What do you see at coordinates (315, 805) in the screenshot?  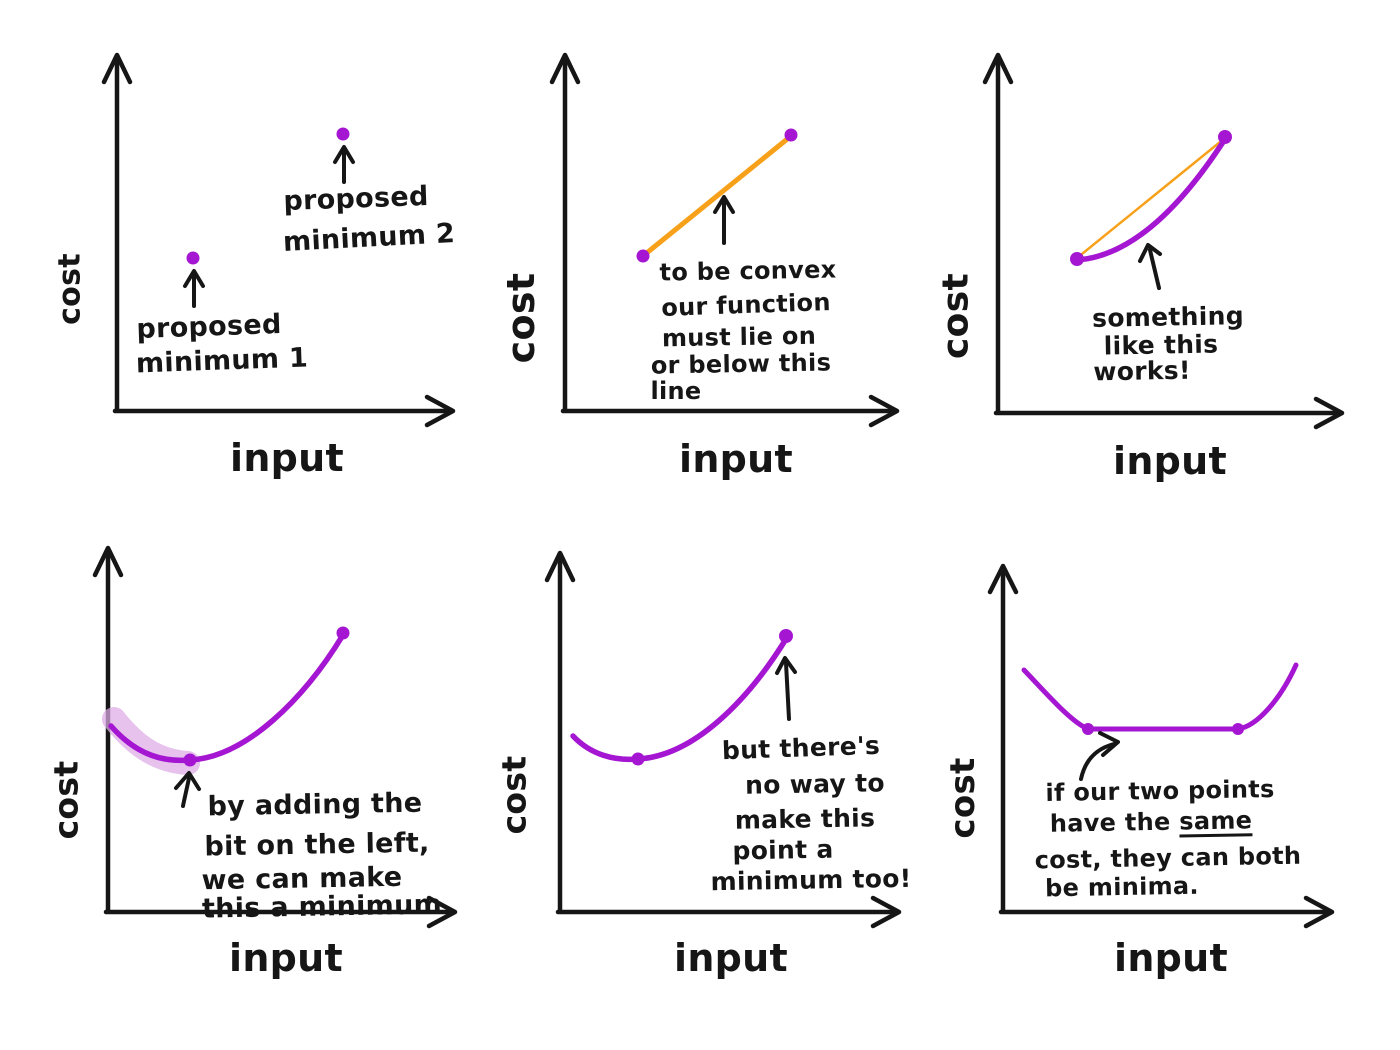 I see `note-line: by adding the` at bounding box center [315, 805].